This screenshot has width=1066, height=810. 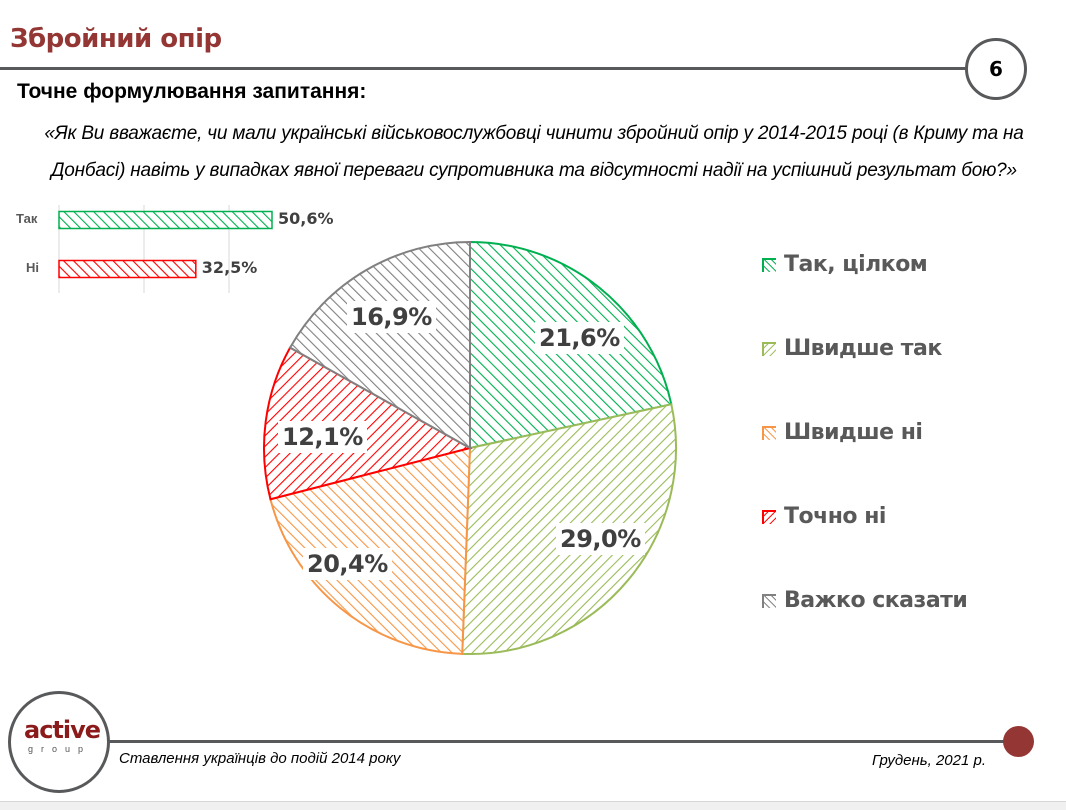 I want to click on bar-category-label: Ні, so click(x=32, y=267).